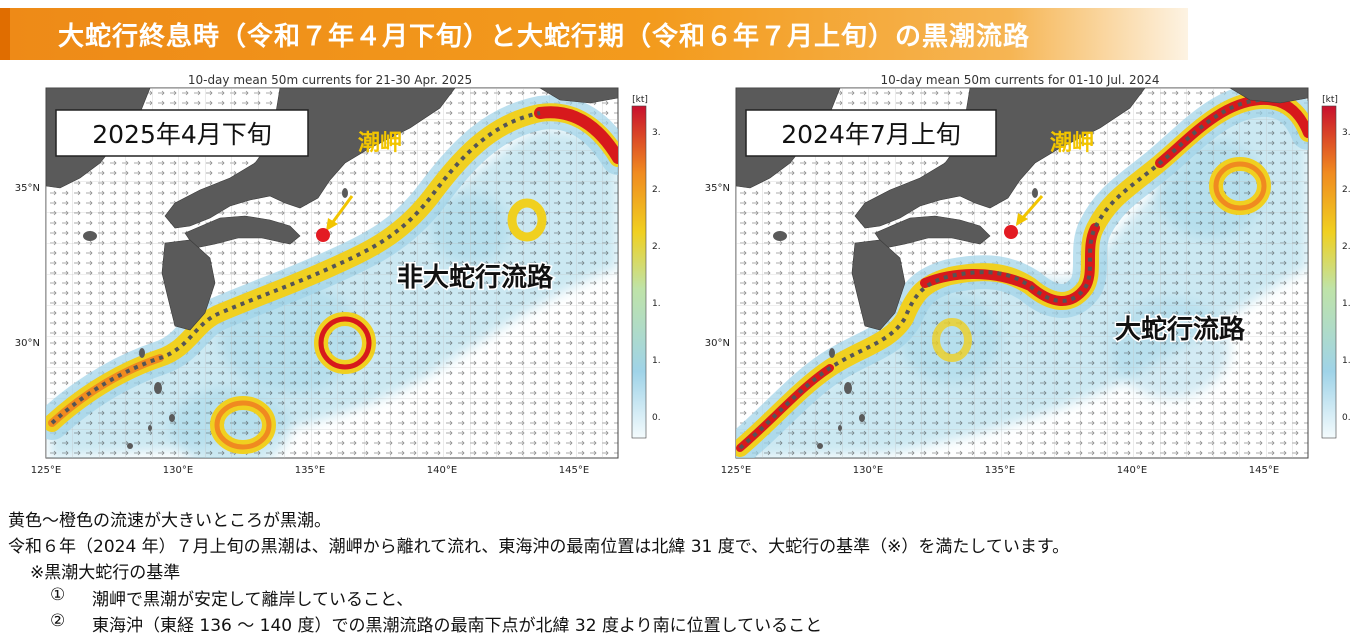  Describe the element at coordinates (106, 390) in the screenshot. I see `kuroshio-strong-west` at that location.